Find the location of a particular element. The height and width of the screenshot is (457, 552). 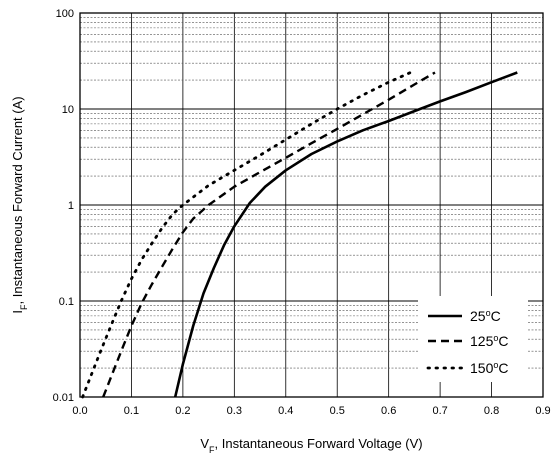

legend-label-25c: 25oC is located at coordinates (485, 316).